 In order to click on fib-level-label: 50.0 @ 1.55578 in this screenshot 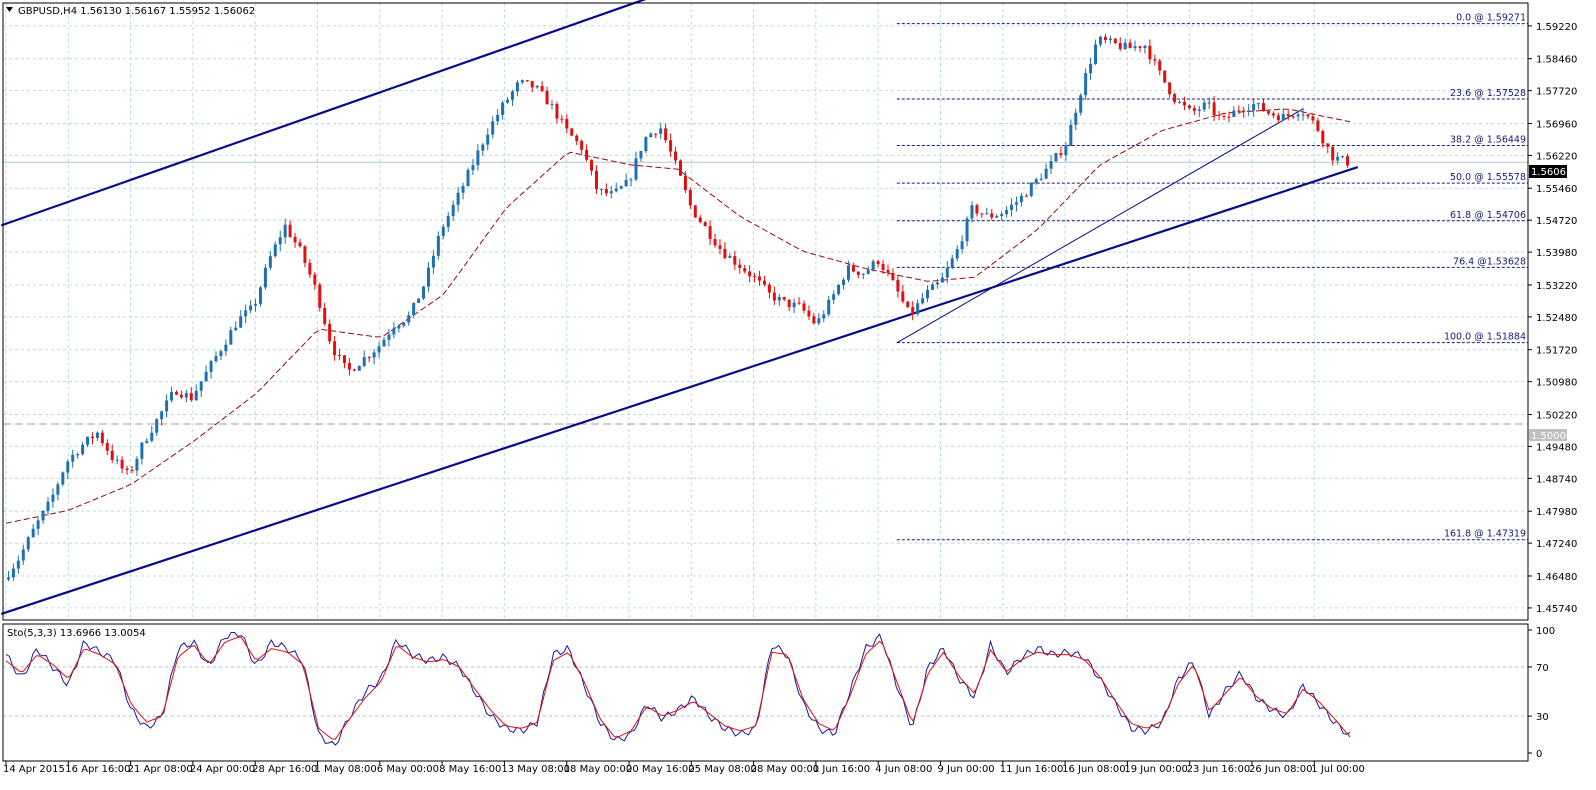, I will do `click(1488, 177)`.